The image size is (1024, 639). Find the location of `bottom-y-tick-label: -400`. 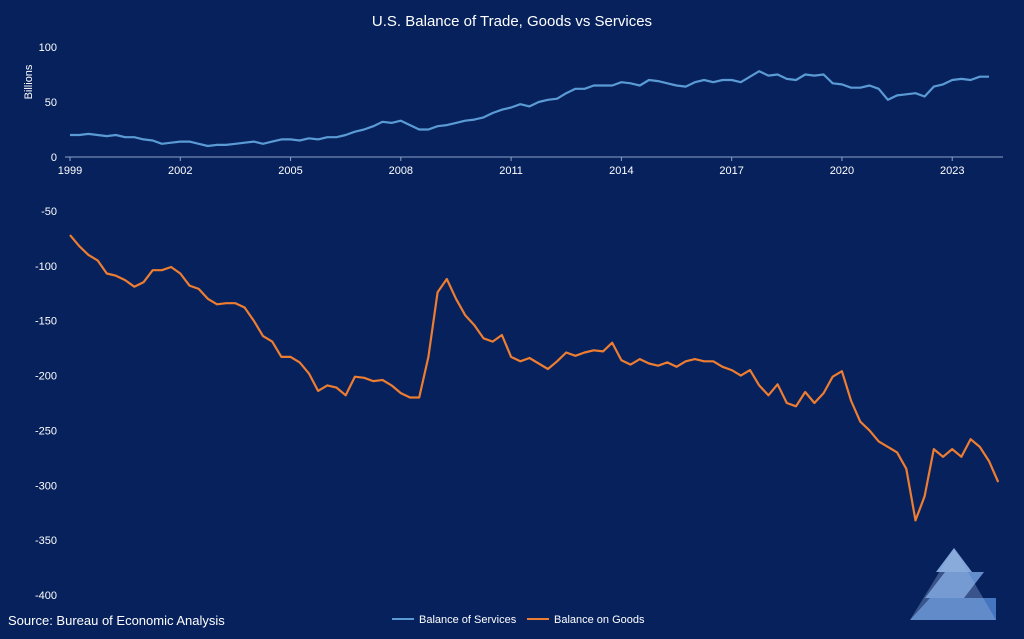

bottom-y-tick-label: -400 is located at coordinates (46, 596).